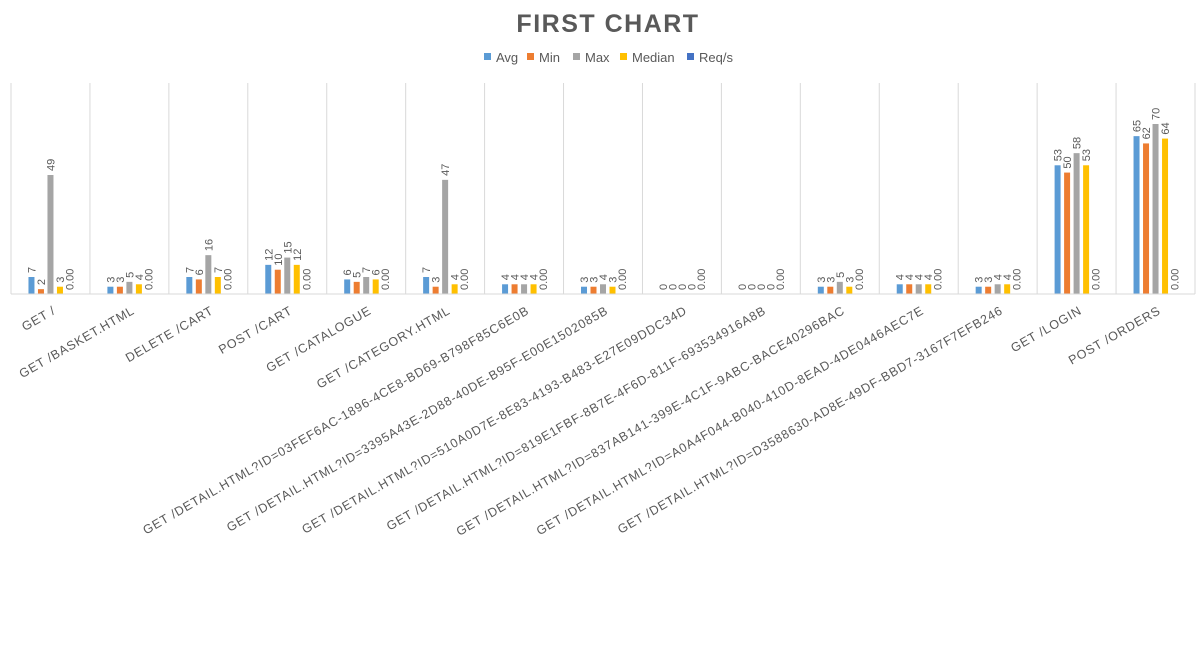  What do you see at coordinates (42, 282) in the screenshot?
I see `data-label: 2` at bounding box center [42, 282].